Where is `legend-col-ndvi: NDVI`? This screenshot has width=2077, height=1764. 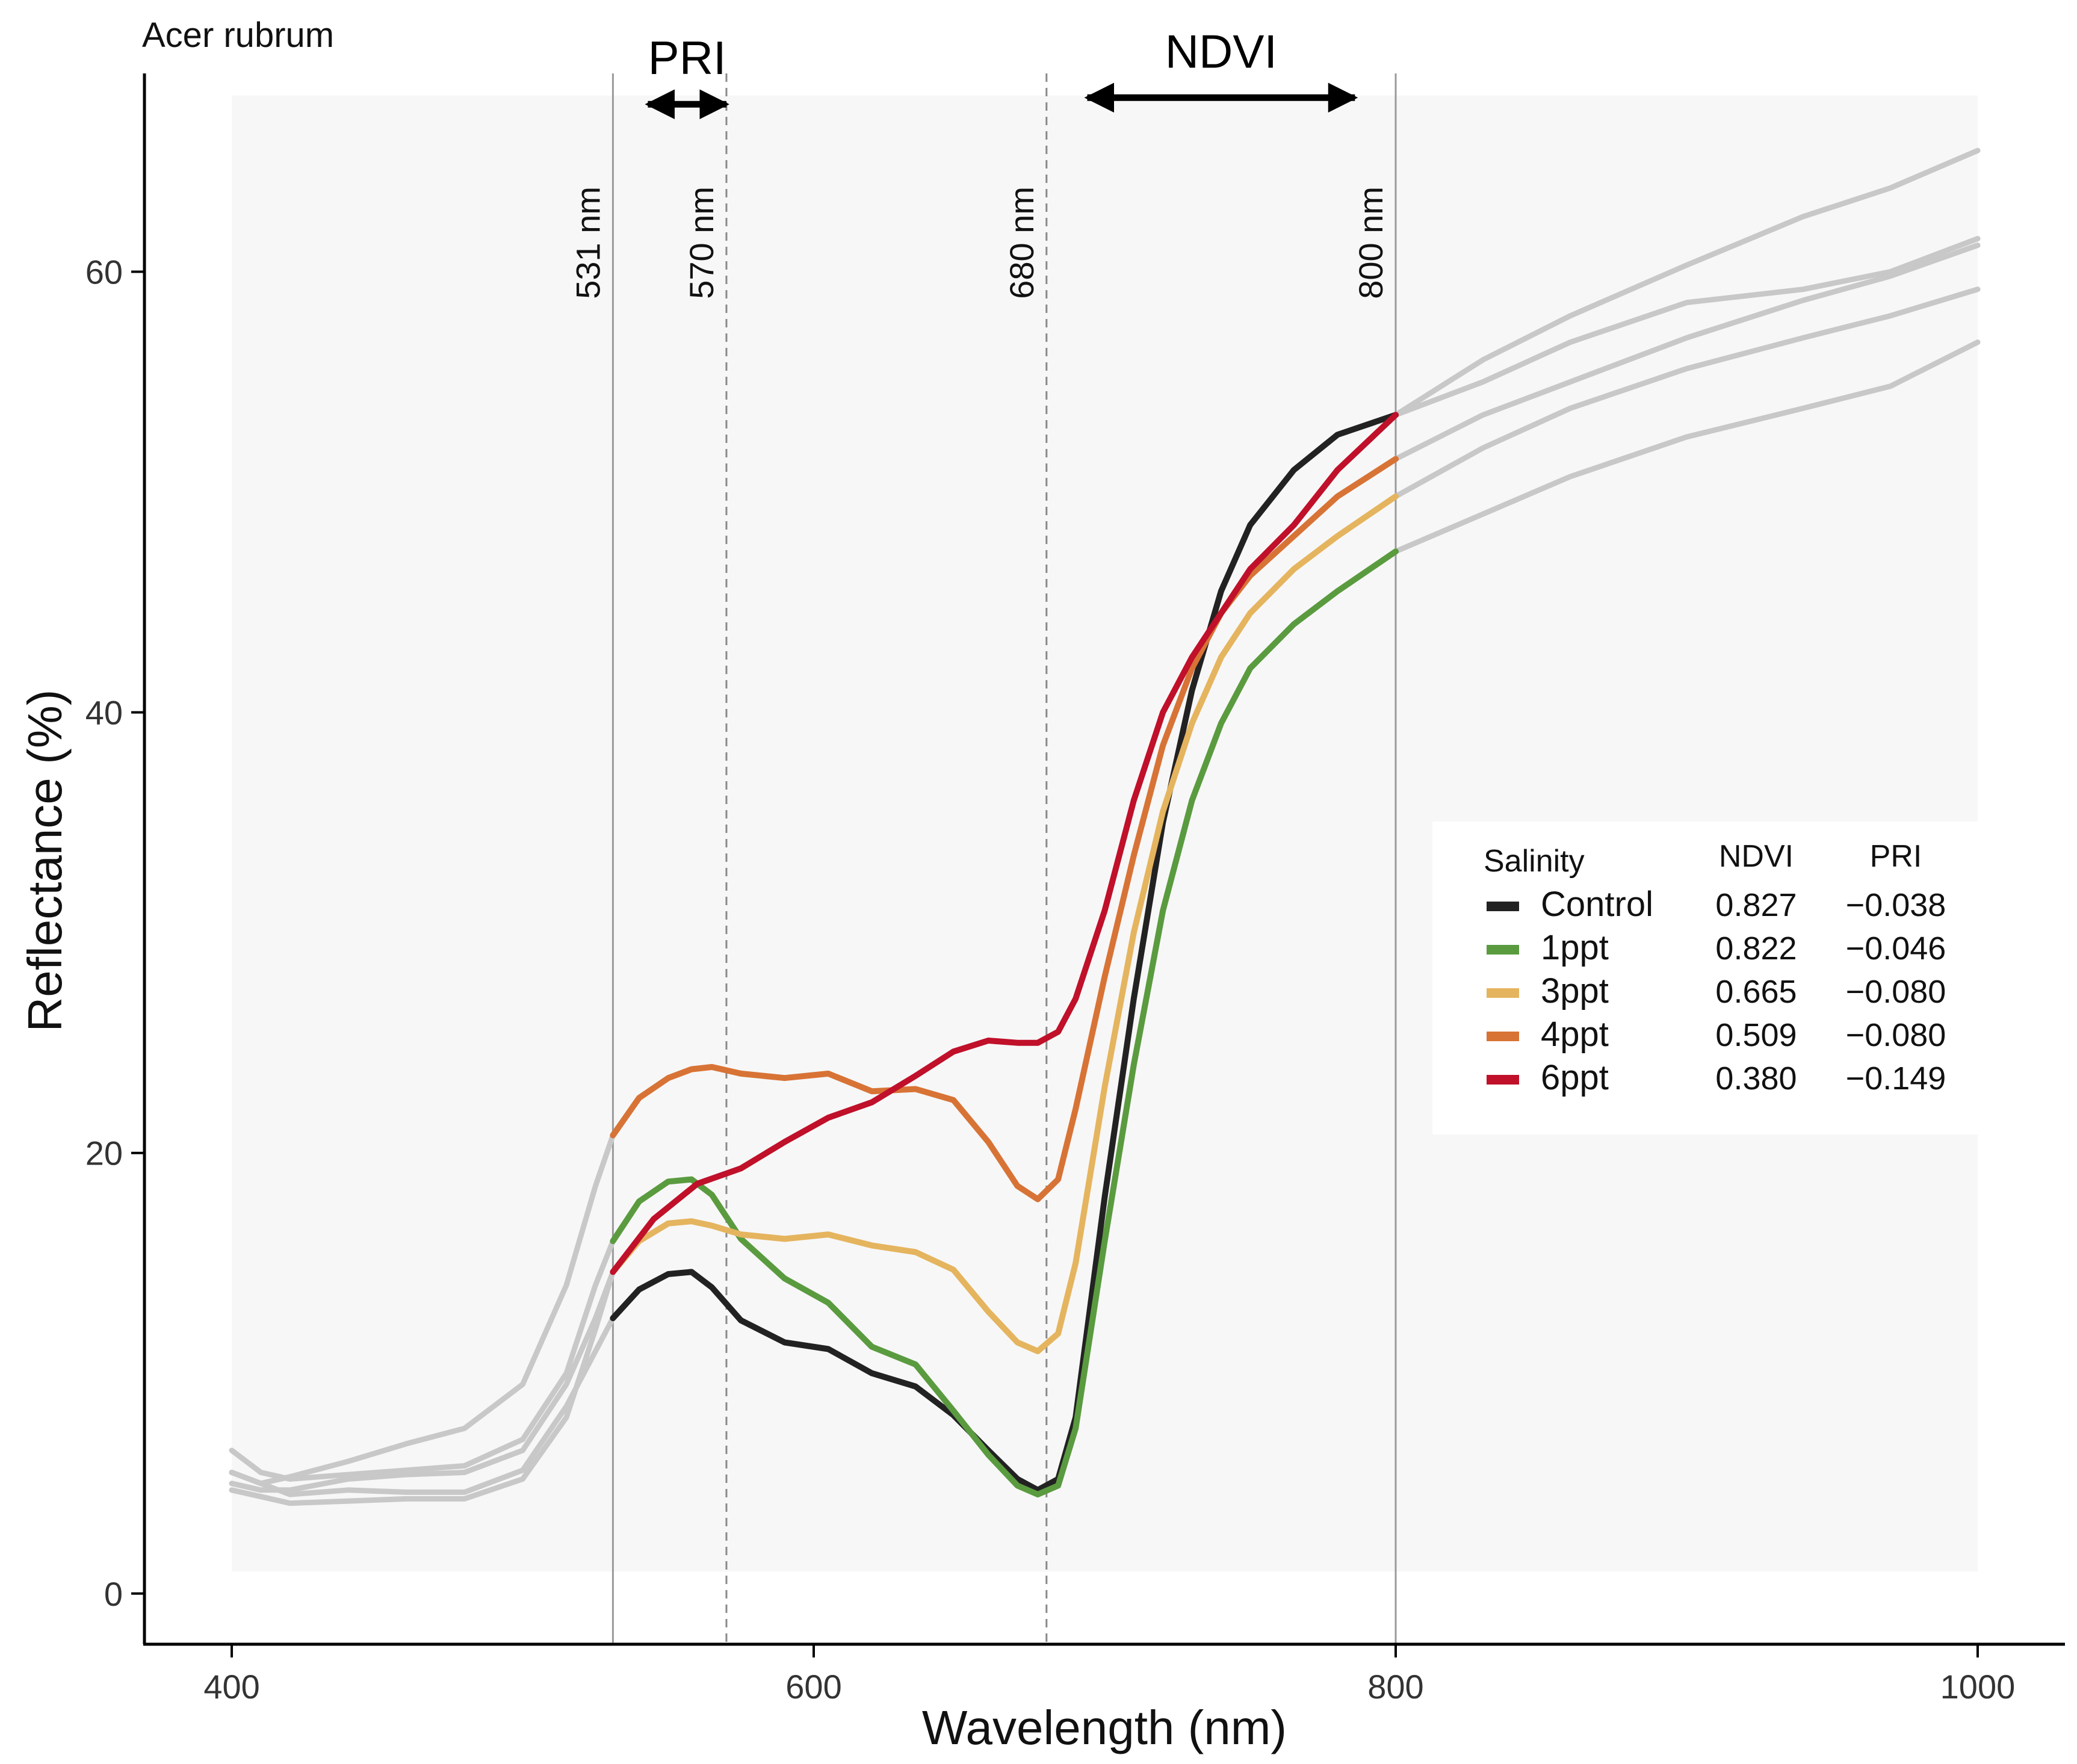
legend-col-ndvi: NDVI is located at coordinates (1756, 856).